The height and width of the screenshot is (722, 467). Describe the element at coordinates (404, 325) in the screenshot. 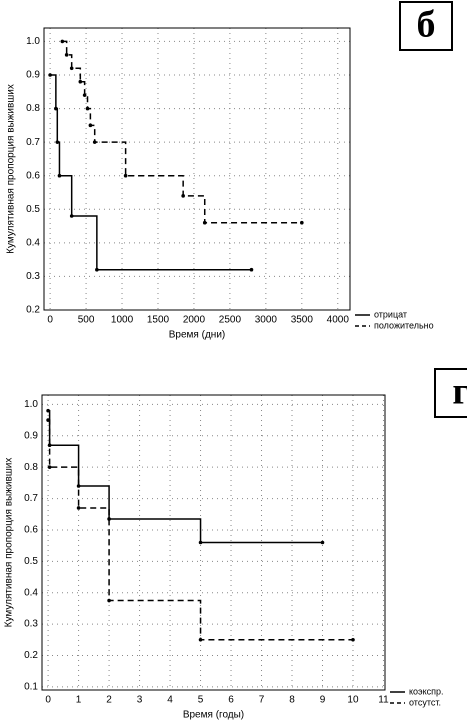

I see `legend-label: положительно` at that location.